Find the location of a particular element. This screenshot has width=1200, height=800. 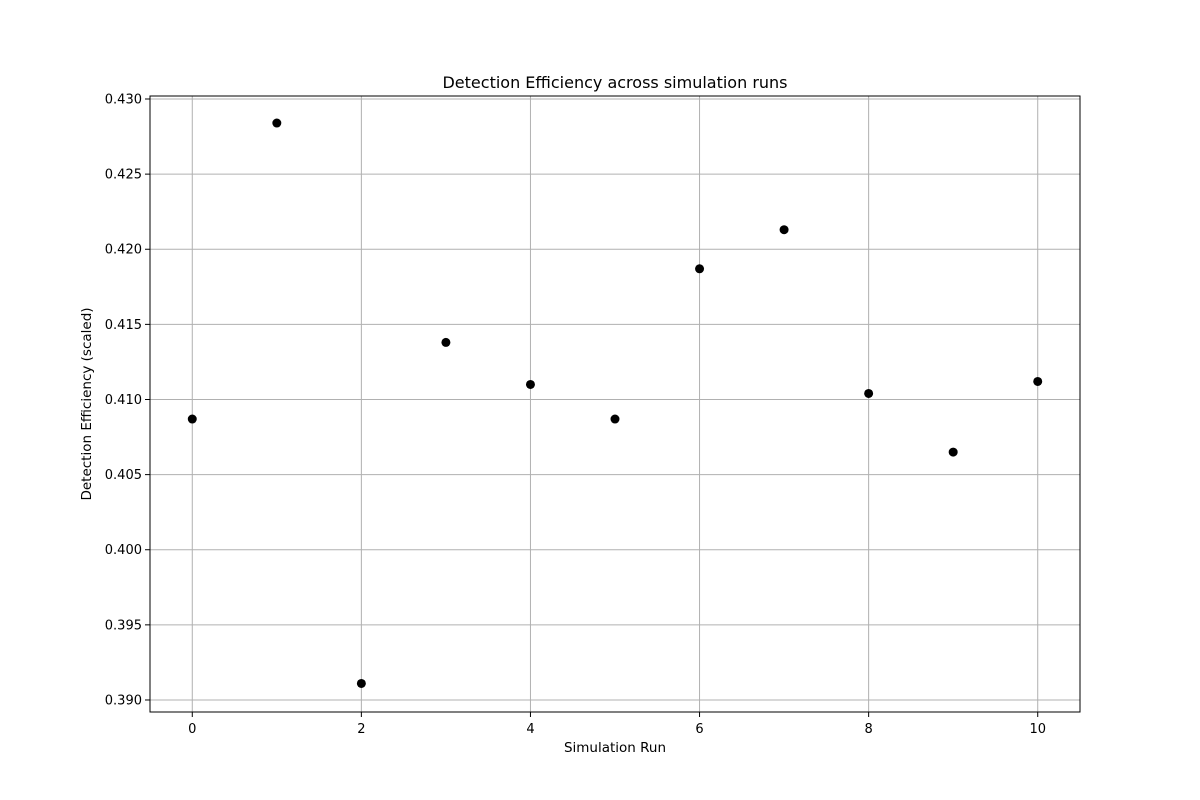

x-tick-label: 4 is located at coordinates (530, 729).